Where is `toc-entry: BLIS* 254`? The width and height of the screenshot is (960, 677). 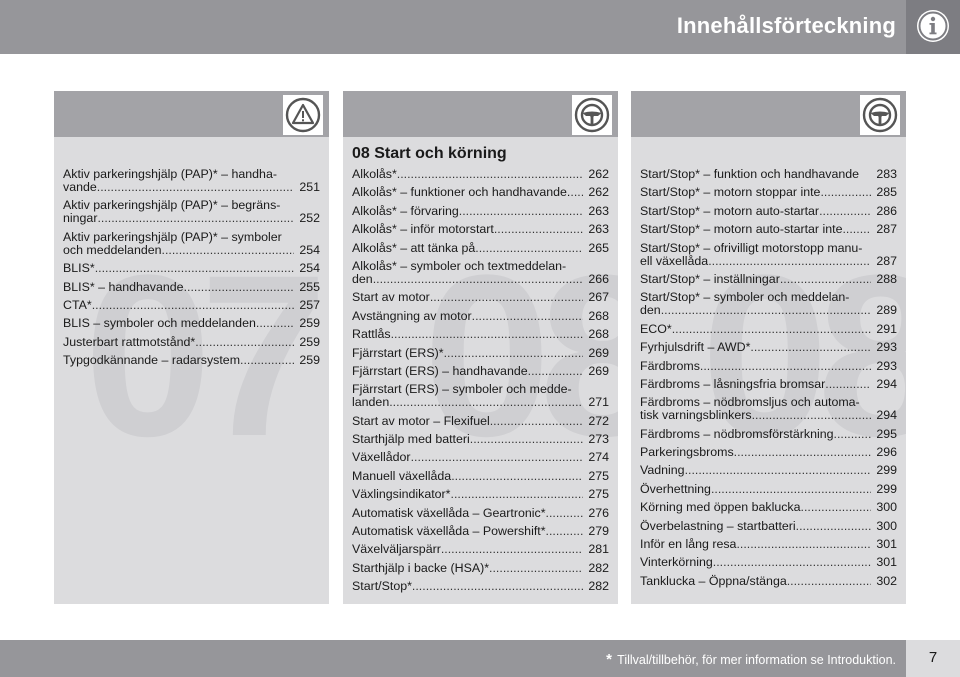
toc-entry: BLIS* 254 is located at coordinates (191, 268).